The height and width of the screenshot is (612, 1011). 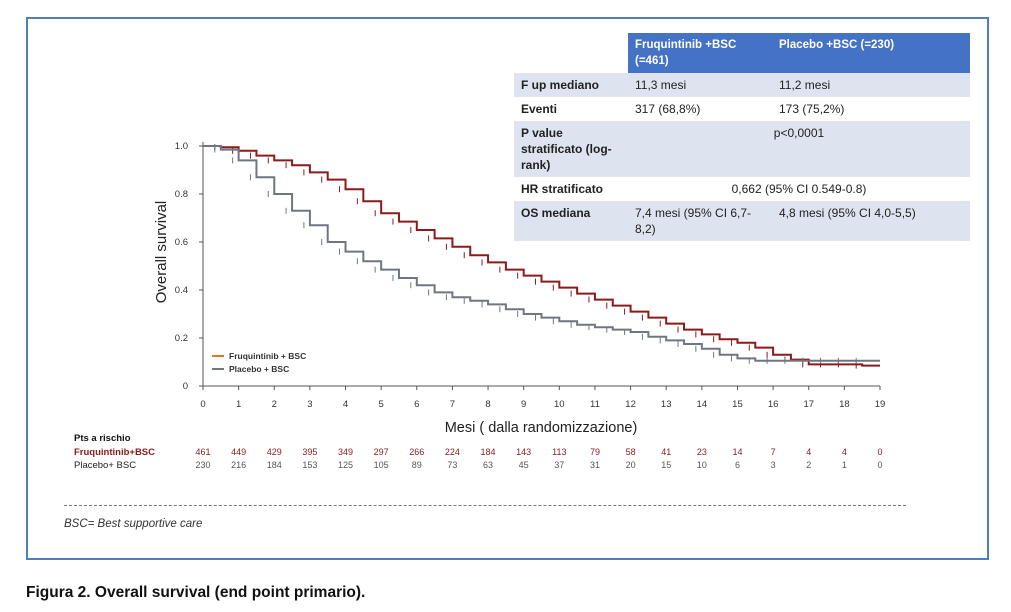 What do you see at coordinates (274, 465) in the screenshot?
I see `at-risk-count: 184` at bounding box center [274, 465].